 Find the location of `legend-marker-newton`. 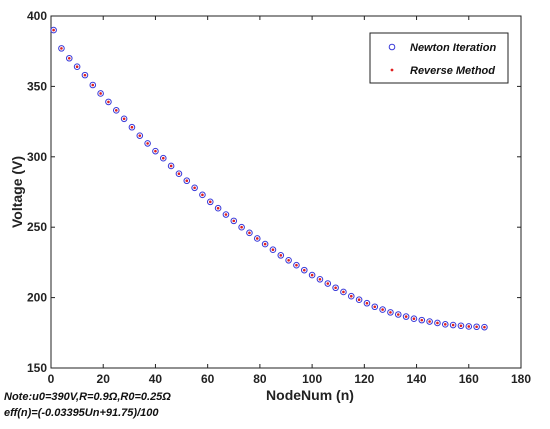

legend-marker-newton is located at coordinates (392, 47).